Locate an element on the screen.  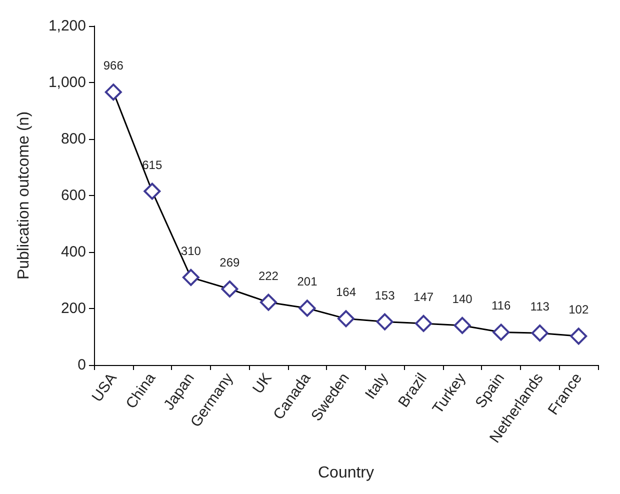
data-label: 164 is located at coordinates (346, 292).